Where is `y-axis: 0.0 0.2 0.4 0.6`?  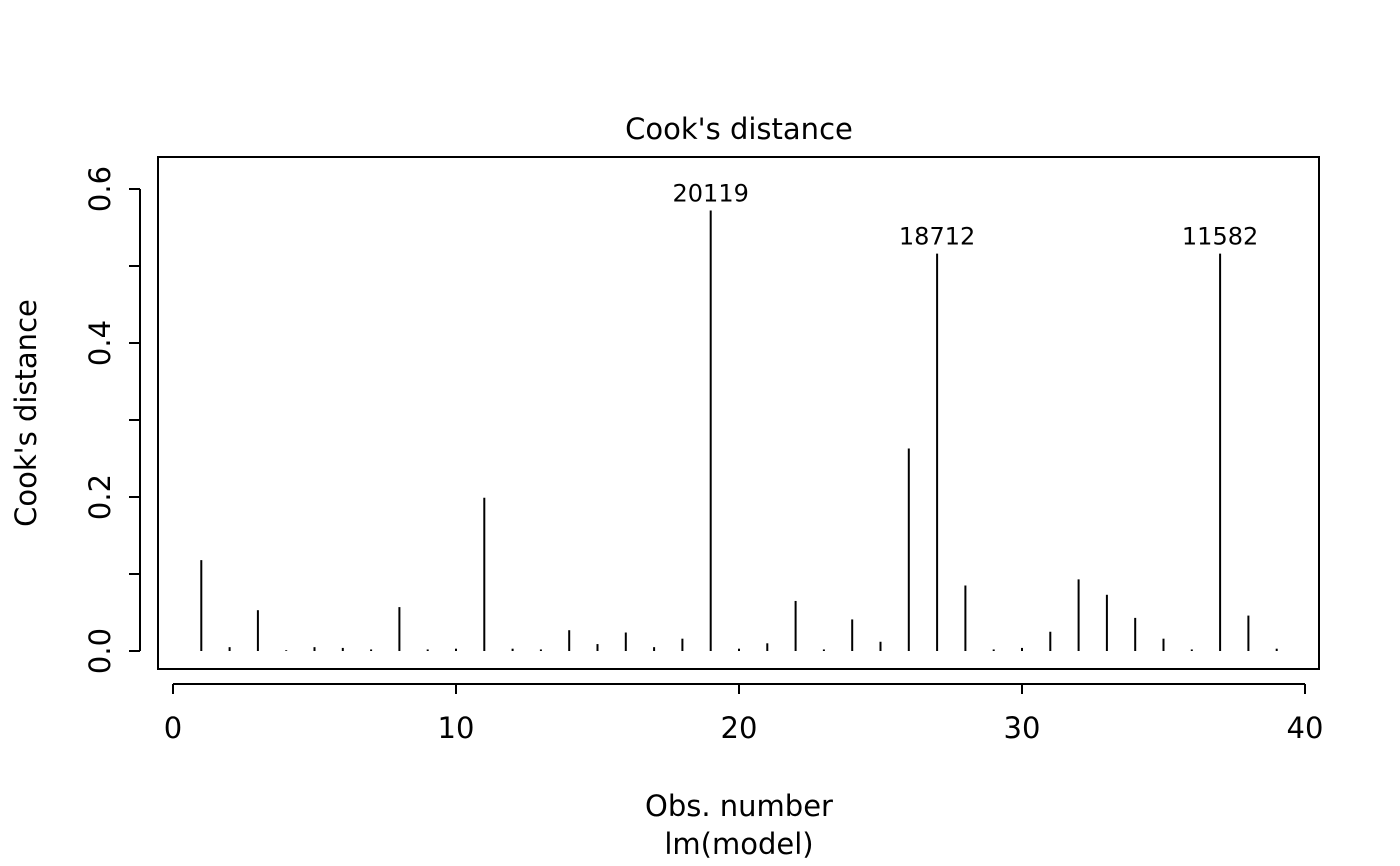
y-axis: 0.0 0.2 0.4 0.6 is located at coordinates (112, 420).